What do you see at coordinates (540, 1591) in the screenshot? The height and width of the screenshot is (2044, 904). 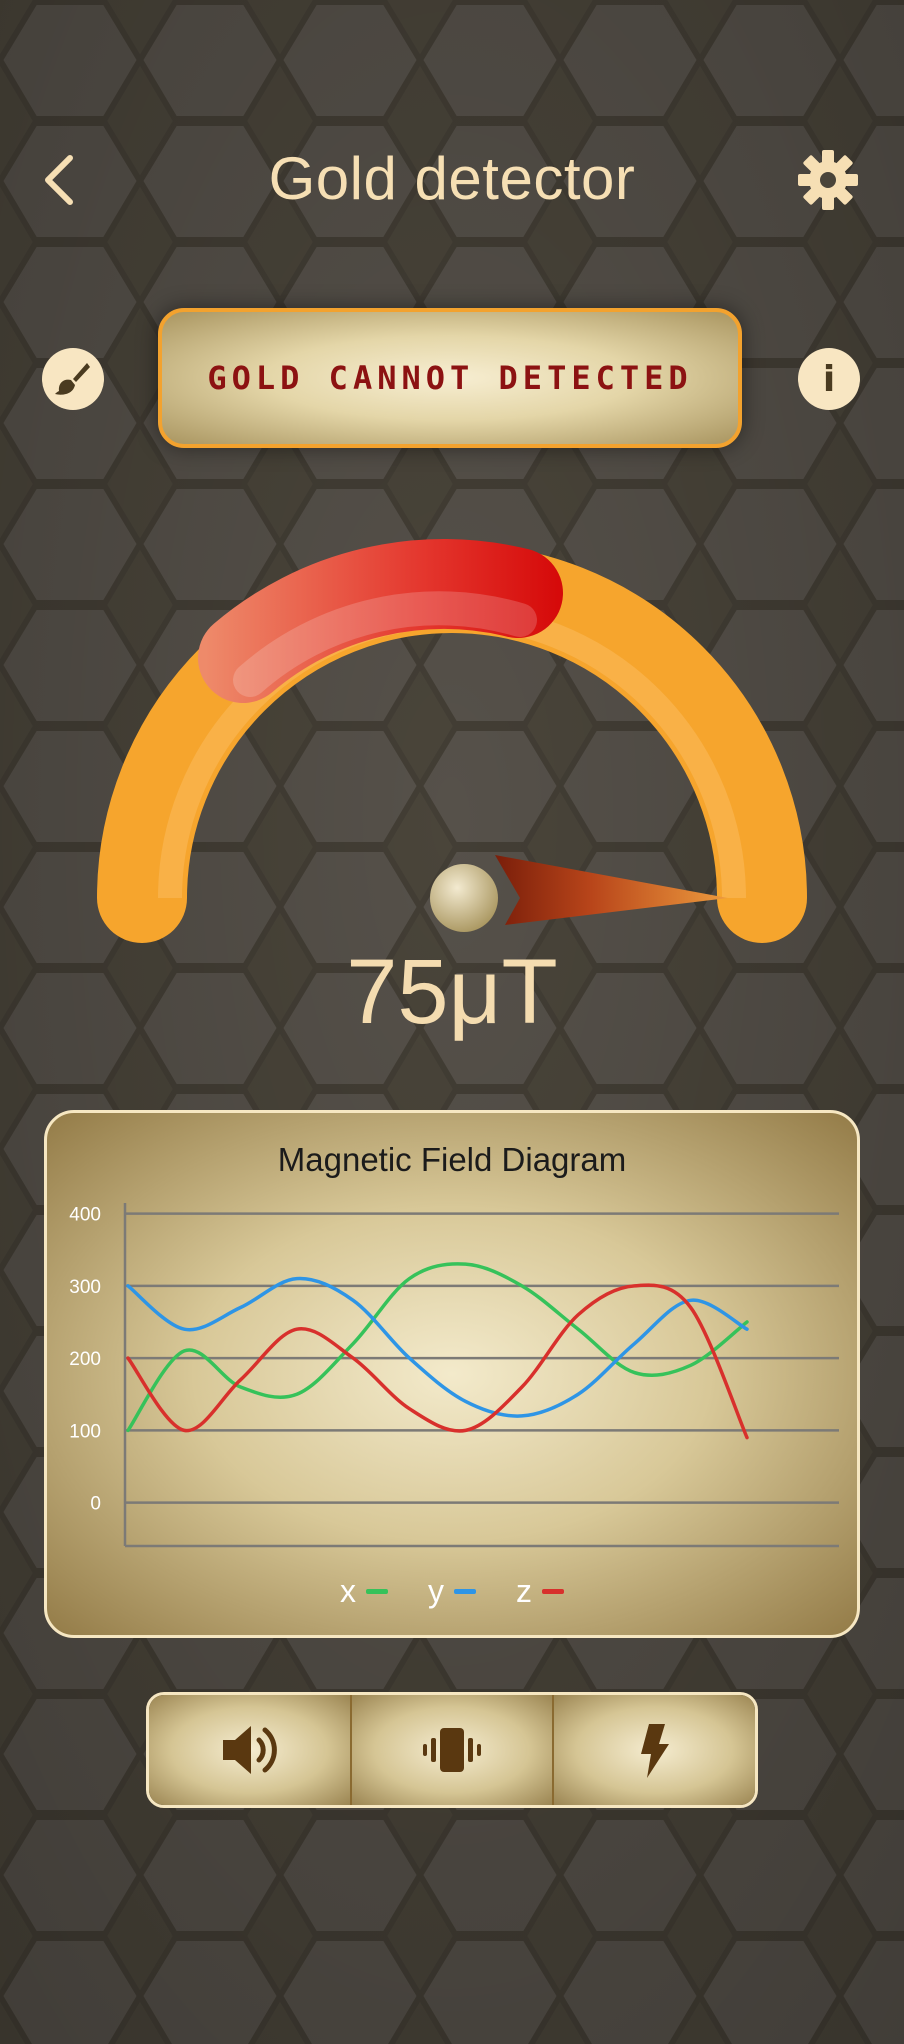 I see `legend-item-z: z` at bounding box center [540, 1591].